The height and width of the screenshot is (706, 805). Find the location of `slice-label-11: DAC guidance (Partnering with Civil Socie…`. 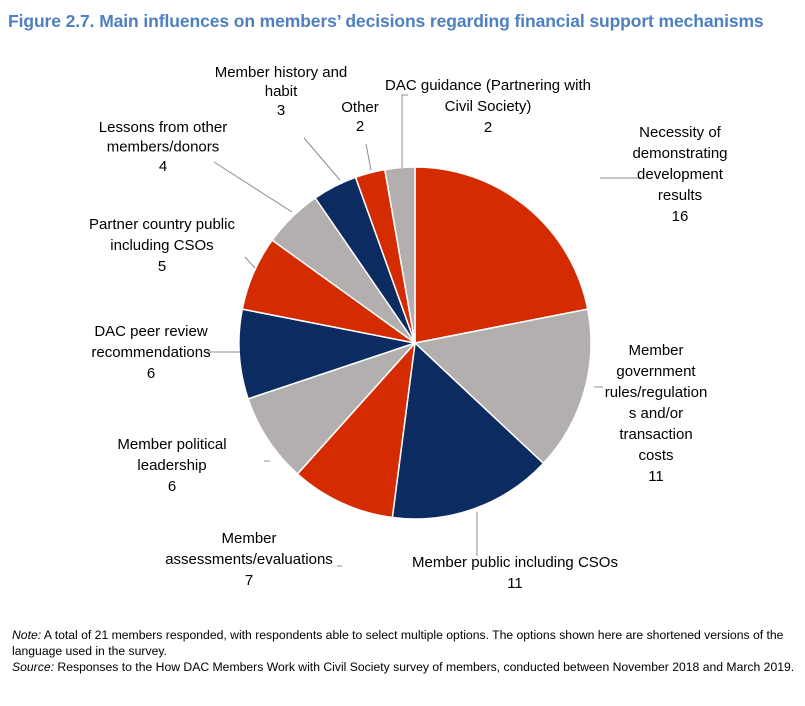

slice-label-11: DAC guidance (Partnering with Civil Socie… is located at coordinates (488, 106).